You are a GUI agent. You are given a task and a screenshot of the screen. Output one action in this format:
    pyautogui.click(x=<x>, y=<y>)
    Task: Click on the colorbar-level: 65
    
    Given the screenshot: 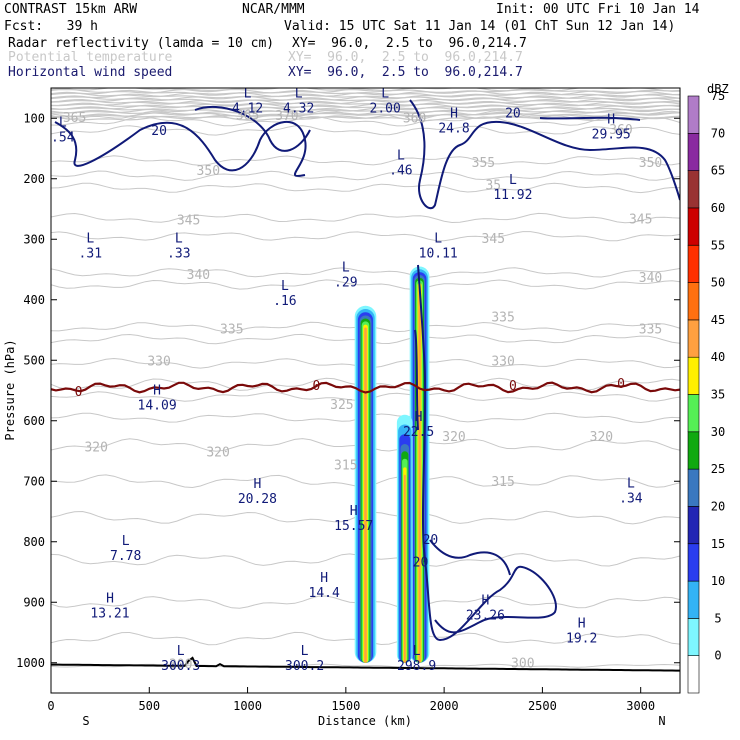 What is the action you would take?
    pyautogui.click(x=718, y=171)
    